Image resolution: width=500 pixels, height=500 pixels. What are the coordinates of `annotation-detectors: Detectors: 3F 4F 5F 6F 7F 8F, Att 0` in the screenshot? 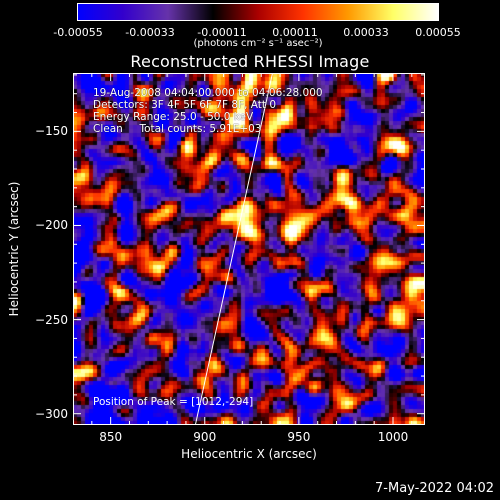 It's located at (185, 105).